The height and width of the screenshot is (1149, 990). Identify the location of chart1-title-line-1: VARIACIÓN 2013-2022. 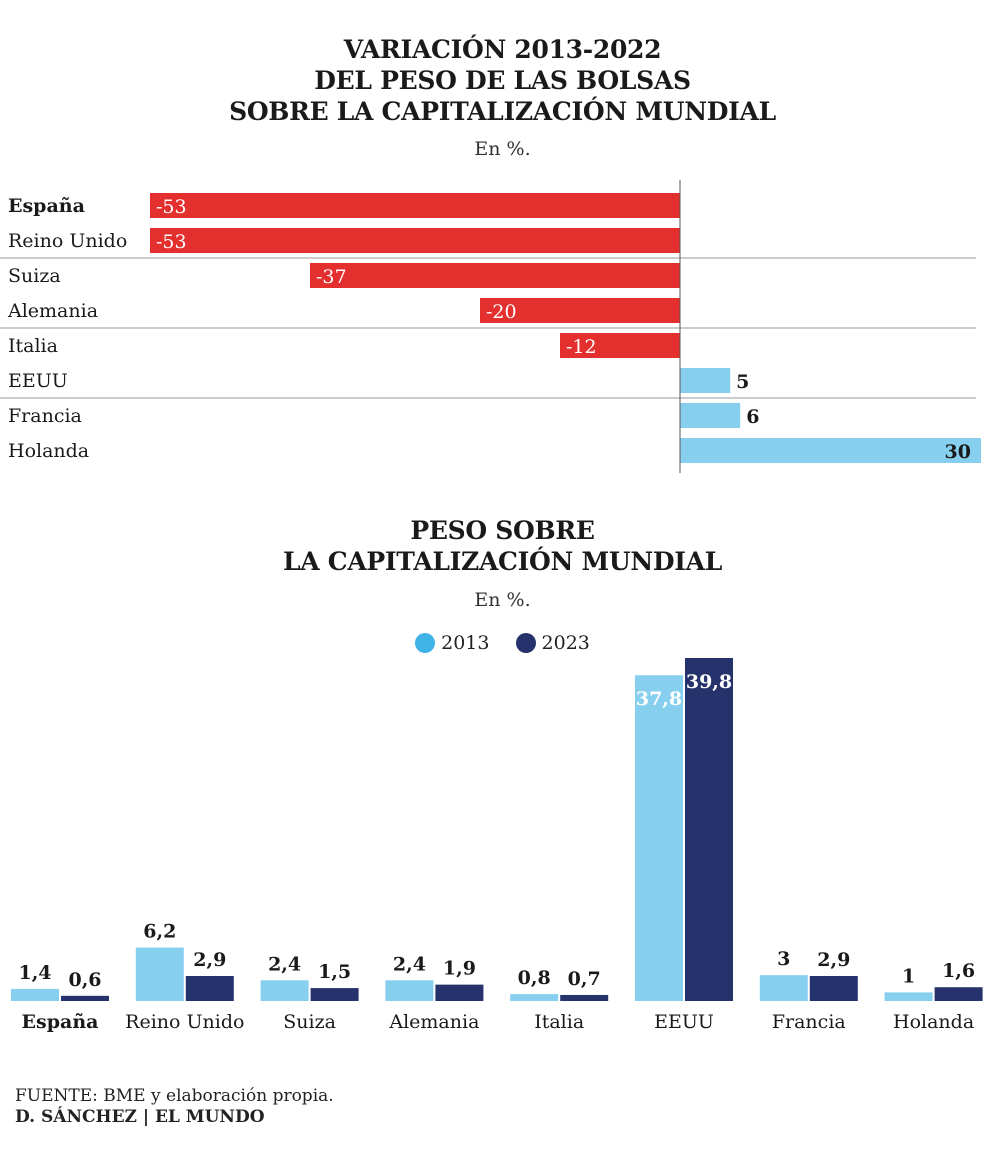
(502, 49).